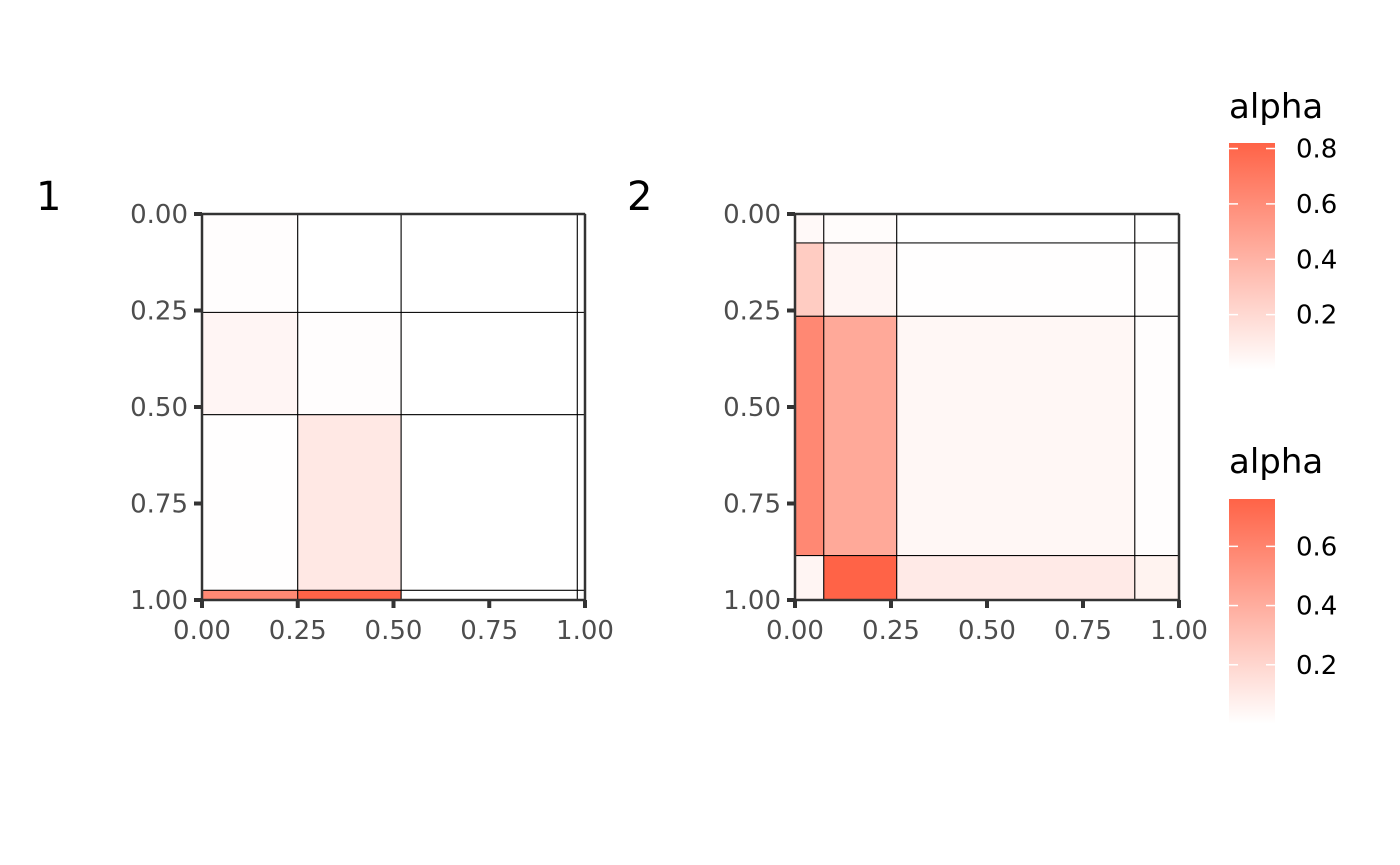 The height and width of the screenshot is (865, 1400). I want to click on color-legend-1: alpha 0.8 0.6 0.4 0.2, so click(1283, 228).